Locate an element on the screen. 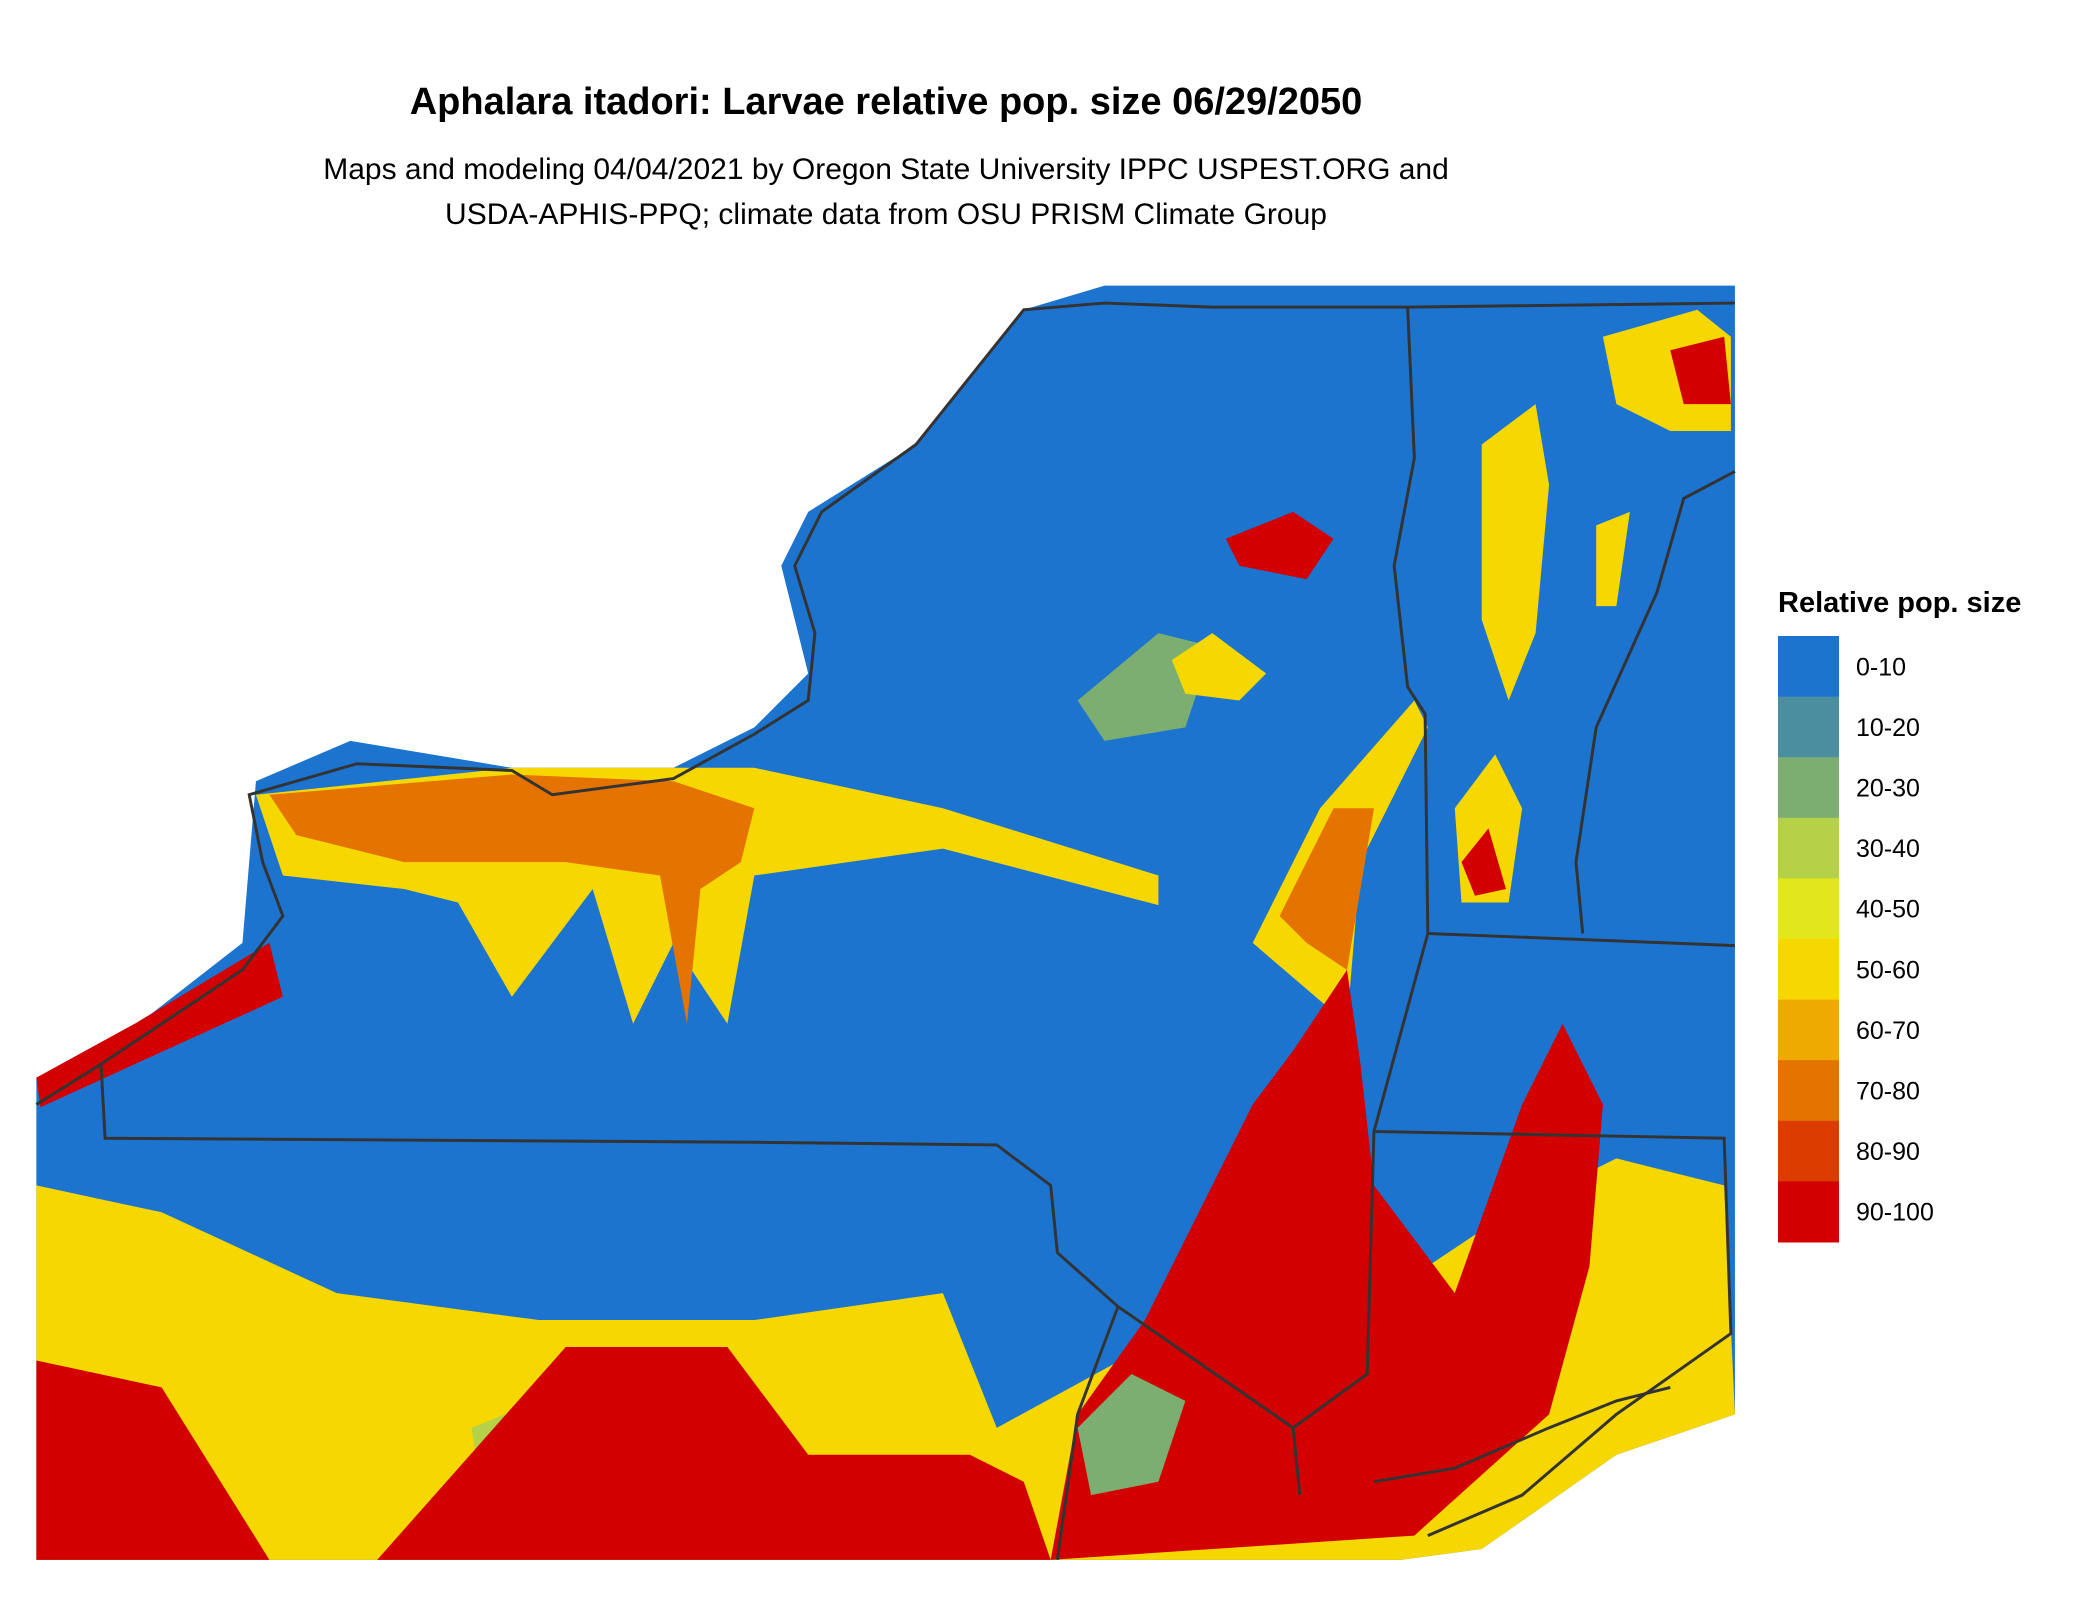  legend-label: 50-60 is located at coordinates (1888, 970).